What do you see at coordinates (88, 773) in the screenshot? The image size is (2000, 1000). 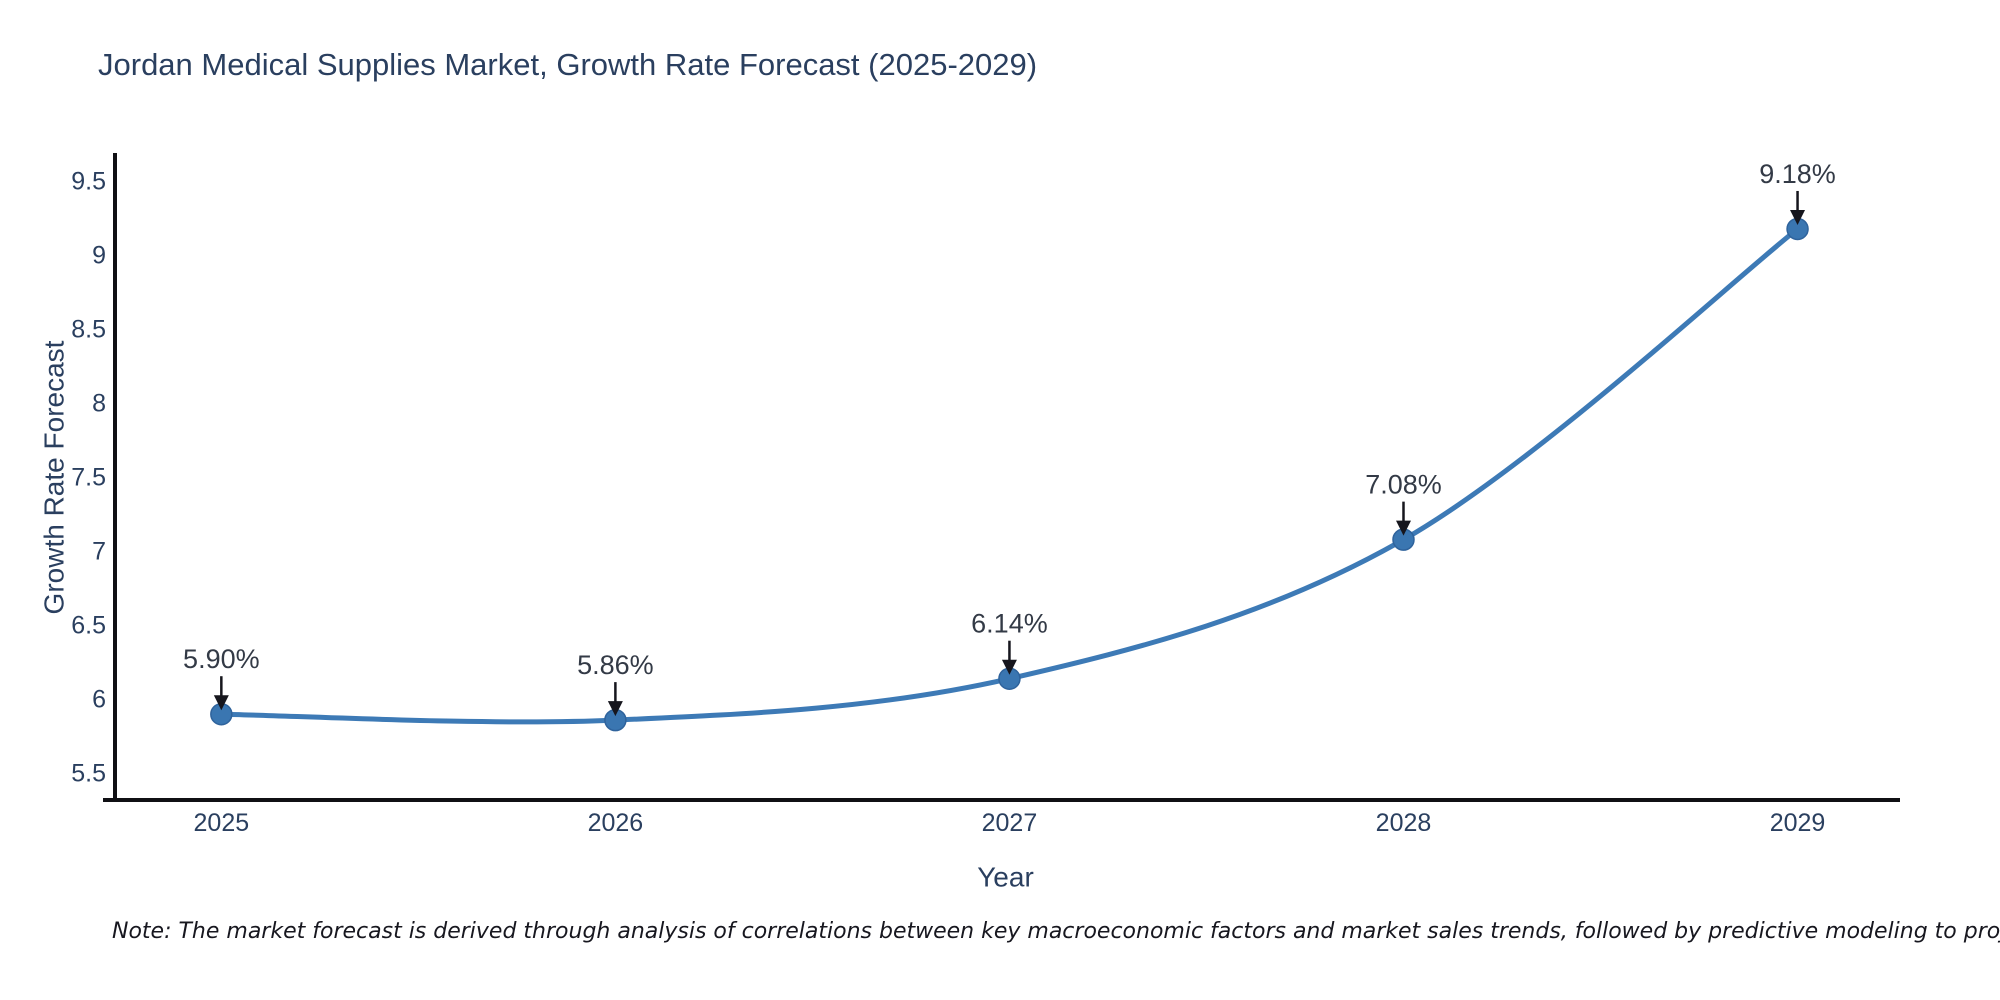 I see `y-tick-label: 5.5` at bounding box center [88, 773].